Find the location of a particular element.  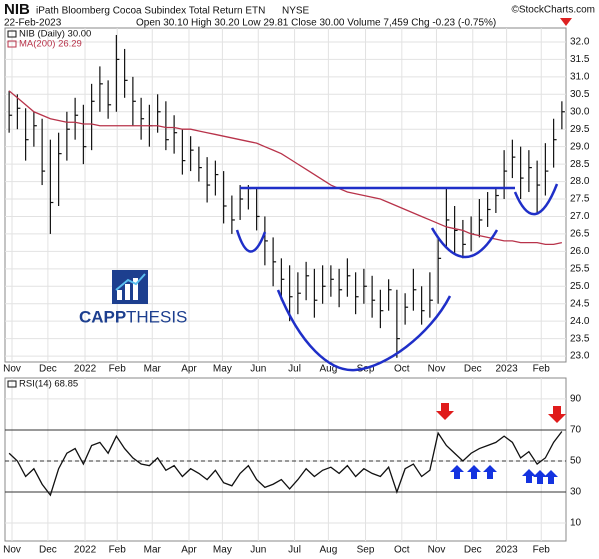

red-arrows is located at coordinates (501, 413).